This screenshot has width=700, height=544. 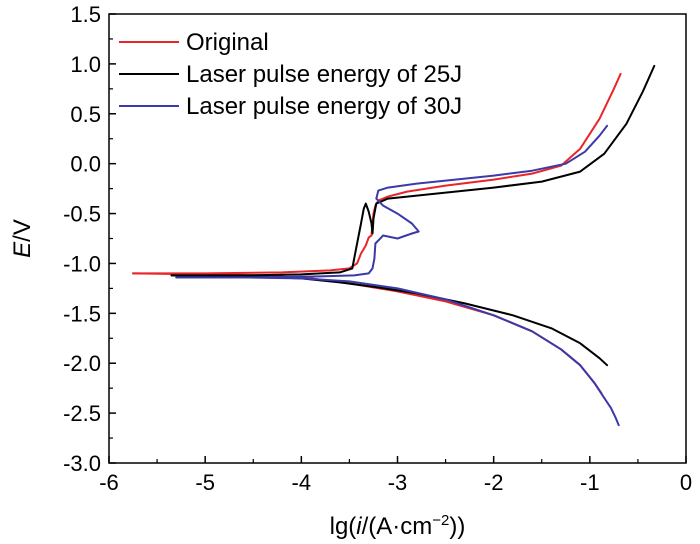 I want to click on x-tick-label: 0, so click(x=686, y=482).